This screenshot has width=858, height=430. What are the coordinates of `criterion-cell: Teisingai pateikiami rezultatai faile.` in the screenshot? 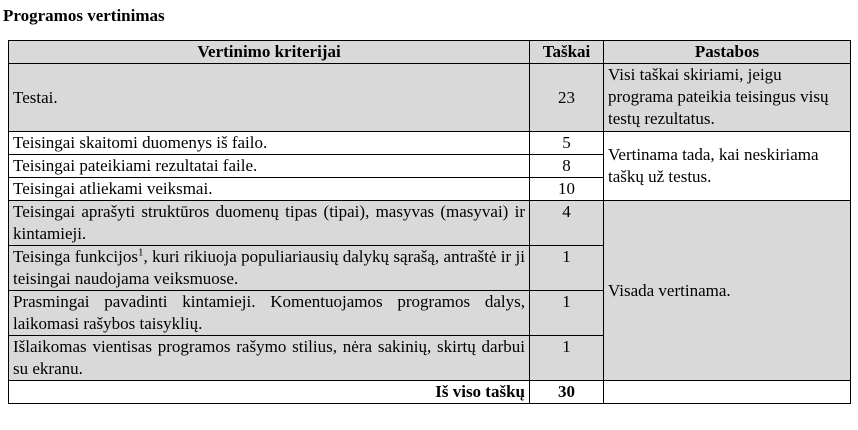 It's located at (269, 166).